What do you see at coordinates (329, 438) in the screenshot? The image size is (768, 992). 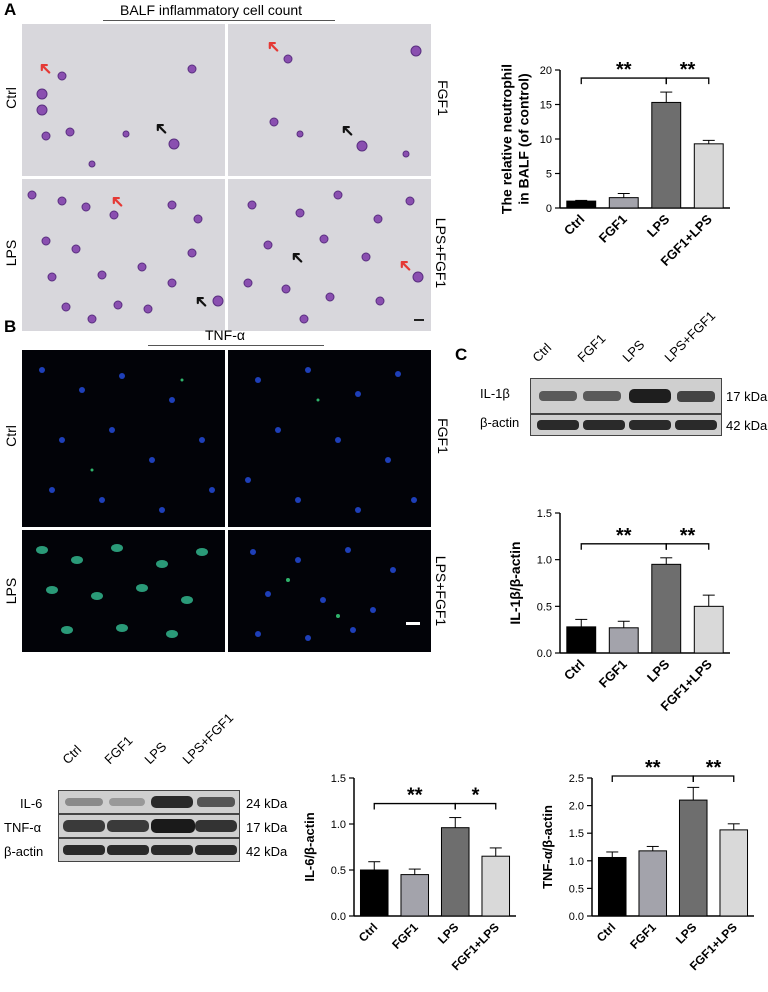 I see `fluor-fgf1` at bounding box center [329, 438].